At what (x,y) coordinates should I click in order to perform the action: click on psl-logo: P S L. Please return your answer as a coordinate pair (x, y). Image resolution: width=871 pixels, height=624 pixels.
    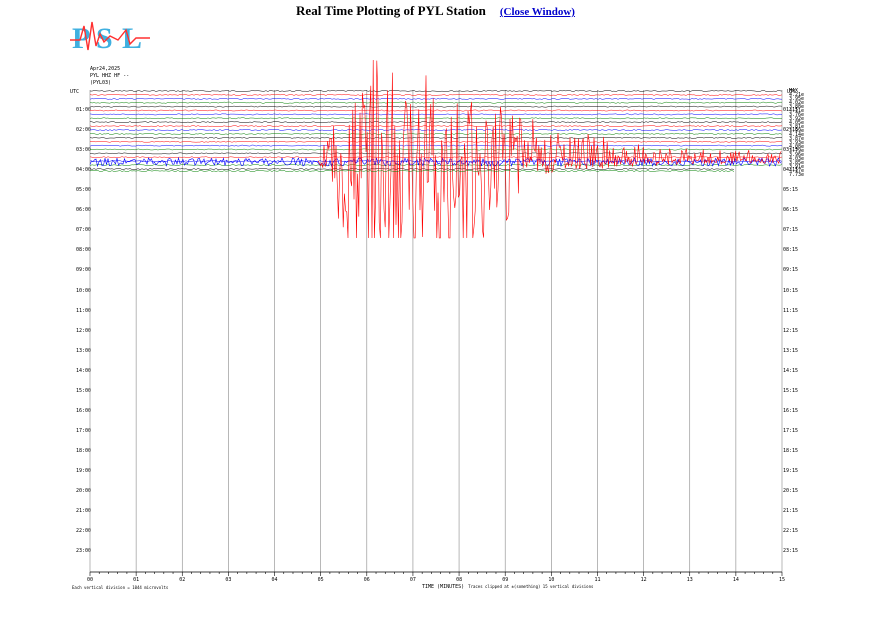
    Looking at the image, I should click on (110, 38).